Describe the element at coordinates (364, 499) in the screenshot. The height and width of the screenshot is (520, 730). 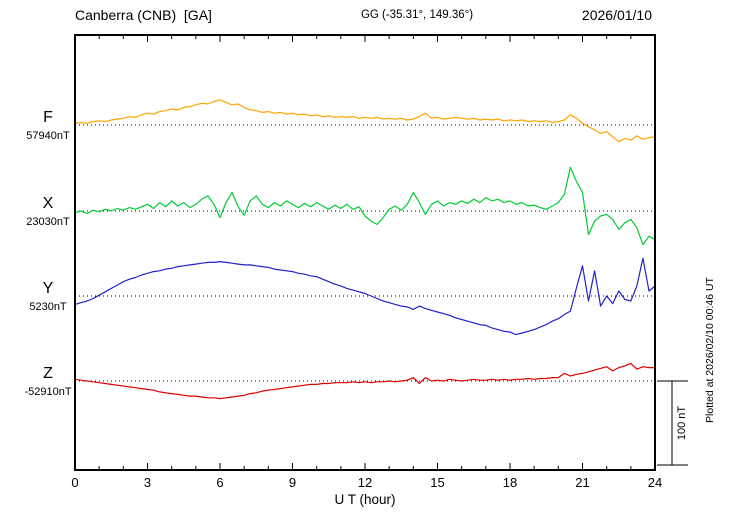
I see `x-axis-title: U T (hour)` at that location.